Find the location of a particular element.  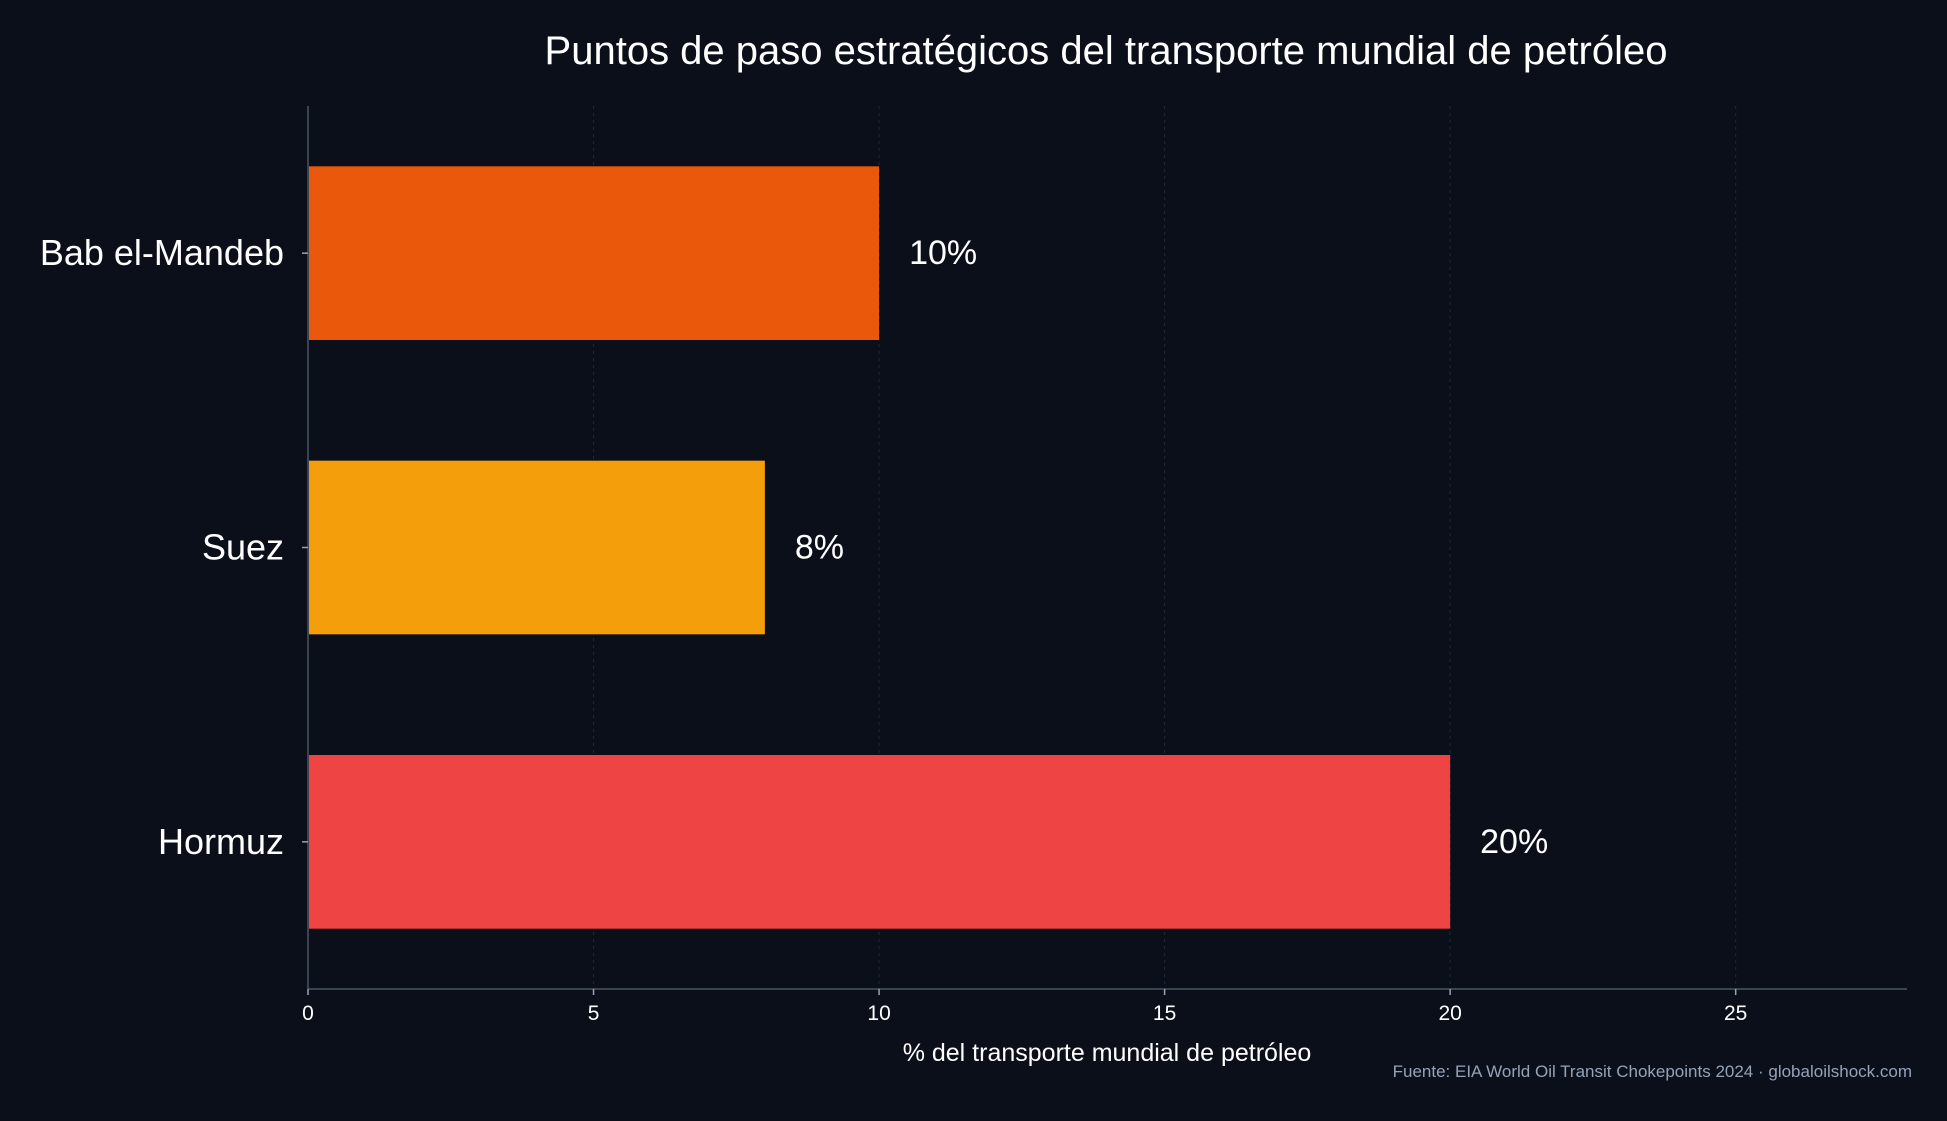

bar-hormuz is located at coordinates (880, 842).